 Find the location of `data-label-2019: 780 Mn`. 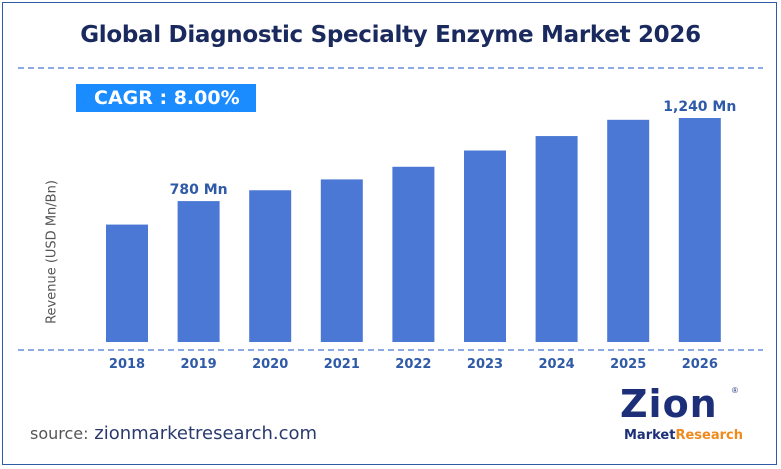

data-label-2019: 780 Mn is located at coordinates (199, 190).